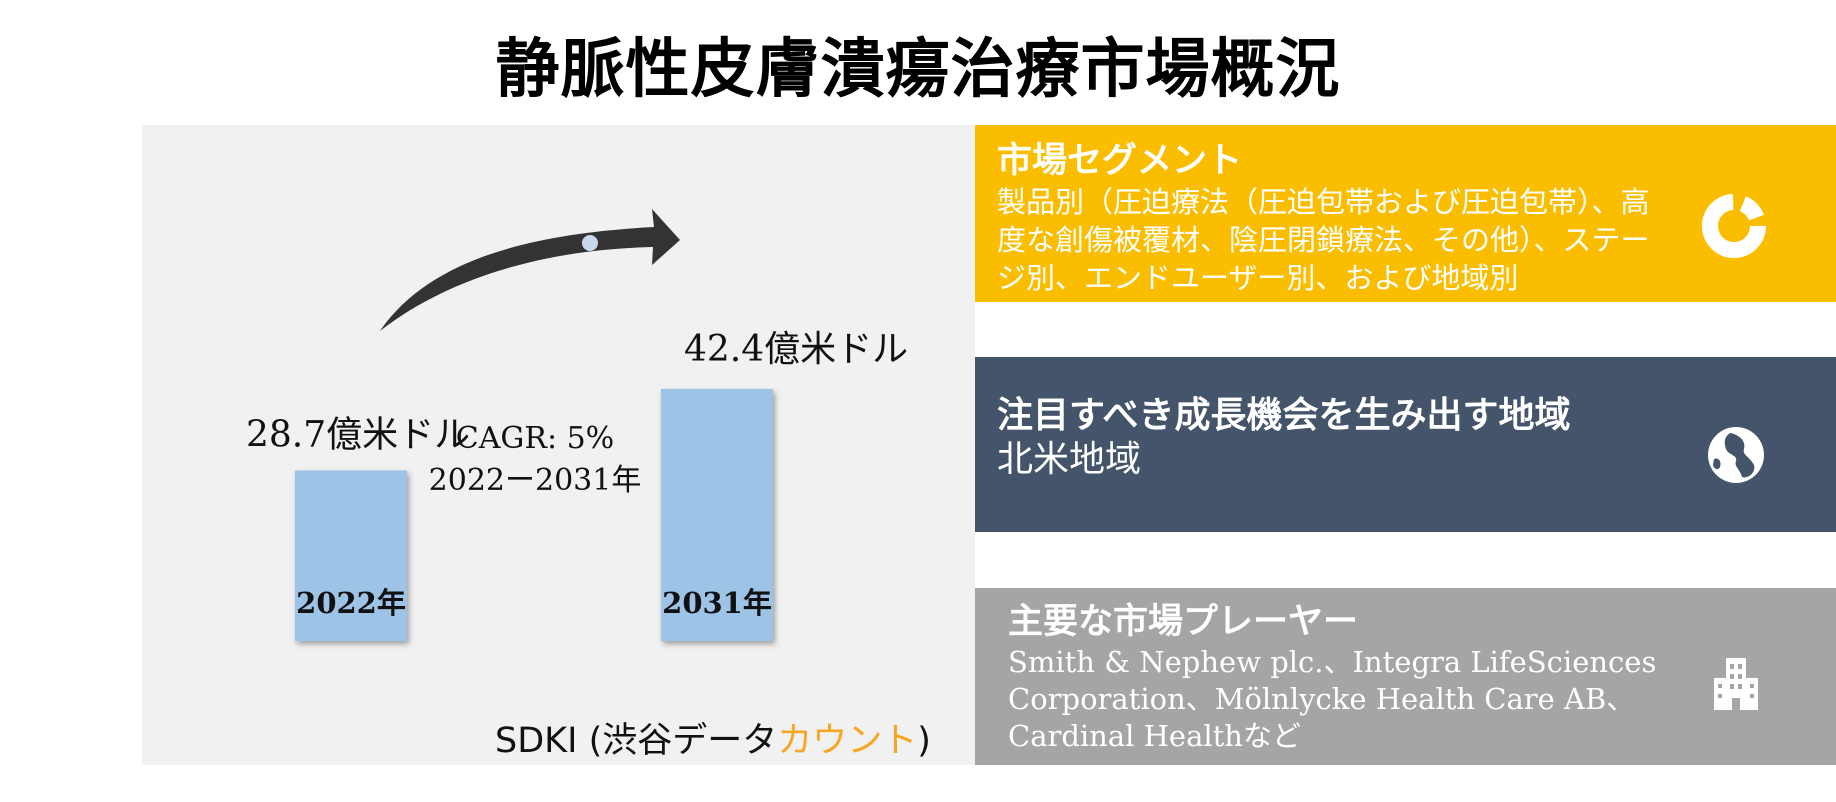 The height and width of the screenshot is (802, 1836). Describe the element at coordinates (1069, 459) in the screenshot. I see `region-body: 北米地域` at that location.